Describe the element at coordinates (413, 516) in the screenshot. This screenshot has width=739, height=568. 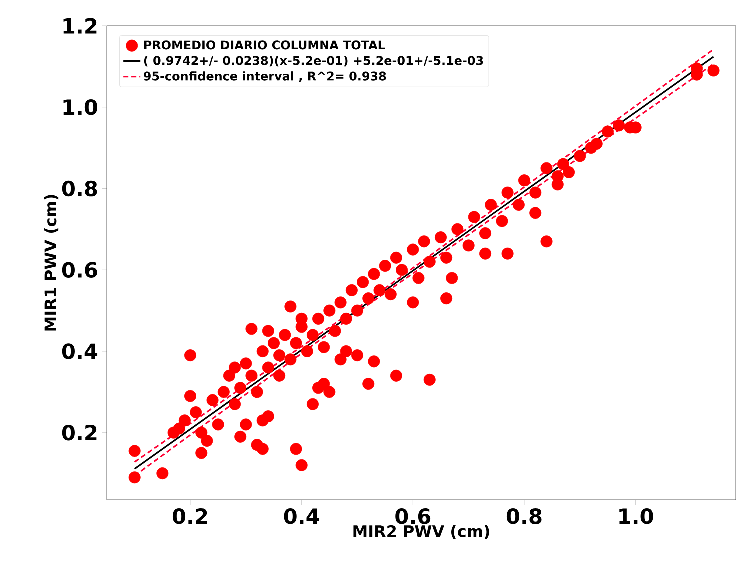
I see `x-tick-label: 0.6` at that location.